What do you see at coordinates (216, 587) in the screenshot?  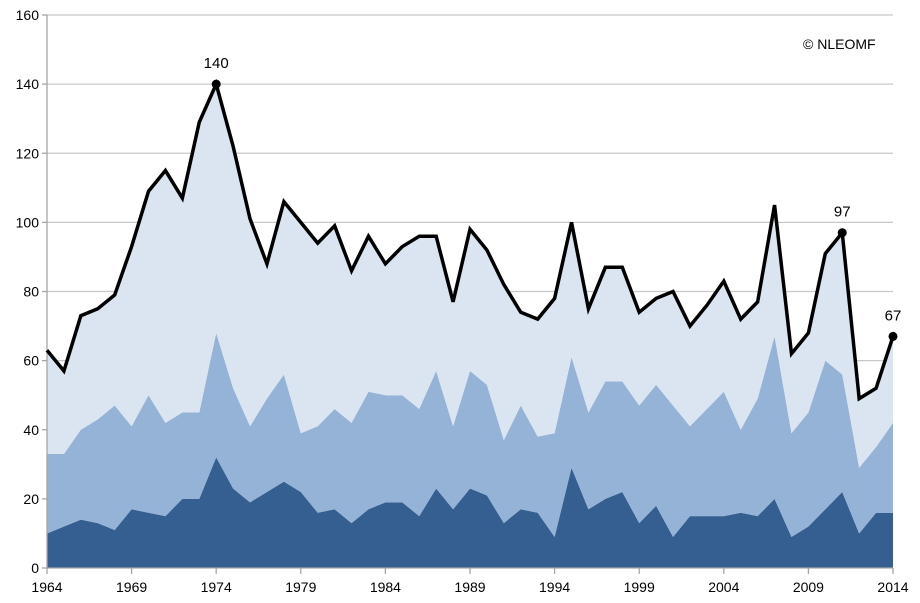 I see `x-tick-label: 1974` at bounding box center [216, 587].